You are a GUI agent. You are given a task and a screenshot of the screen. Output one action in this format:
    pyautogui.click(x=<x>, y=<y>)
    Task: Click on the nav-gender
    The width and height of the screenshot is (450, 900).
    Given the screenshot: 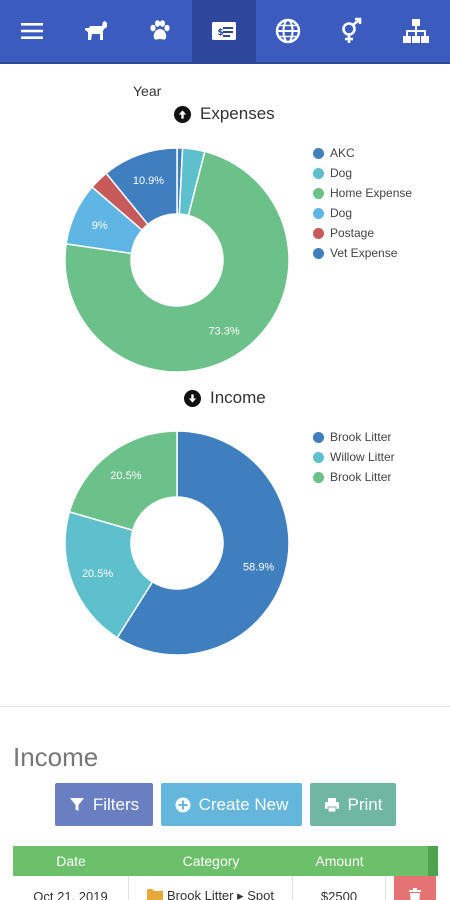 What is the action you would take?
    pyautogui.click(x=352, y=31)
    